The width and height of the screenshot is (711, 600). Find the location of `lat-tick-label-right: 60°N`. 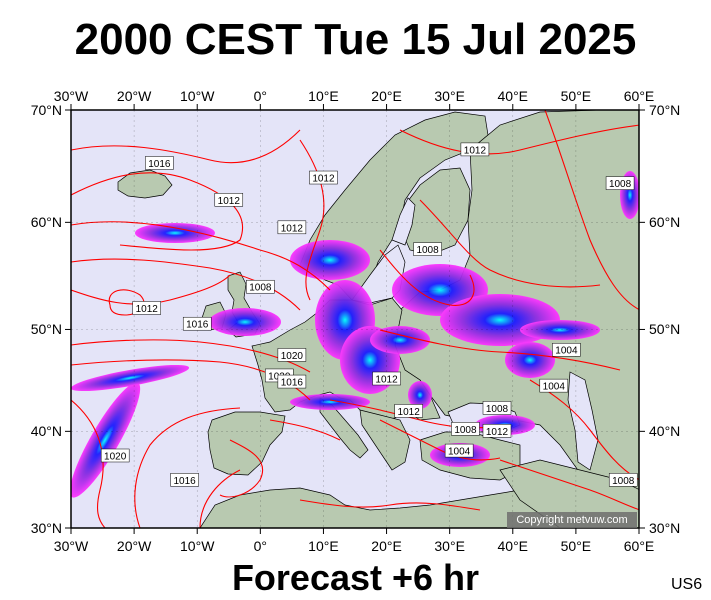

lat-tick-label-right: 60°N is located at coordinates (665, 222).